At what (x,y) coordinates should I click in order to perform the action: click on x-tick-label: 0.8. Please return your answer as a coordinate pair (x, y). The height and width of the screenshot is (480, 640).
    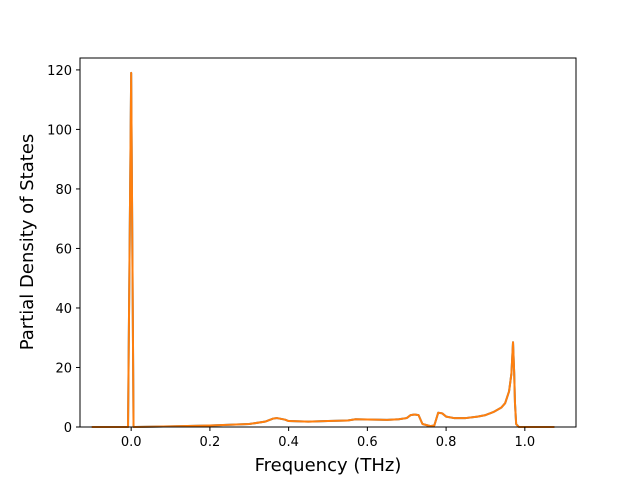
    Looking at the image, I should click on (446, 442).